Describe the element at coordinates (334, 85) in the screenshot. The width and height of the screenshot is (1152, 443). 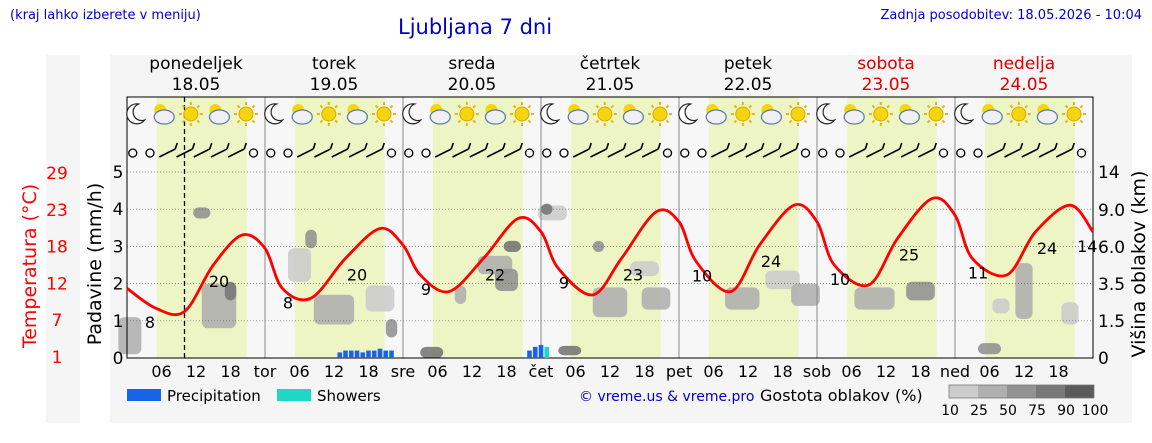
I see `day-date-2: 19.05` at that location.